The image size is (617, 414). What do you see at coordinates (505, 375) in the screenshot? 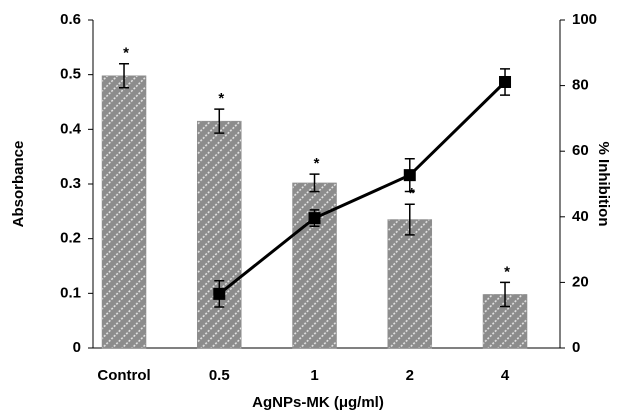
I see `x-tick-label: 4` at bounding box center [505, 375].